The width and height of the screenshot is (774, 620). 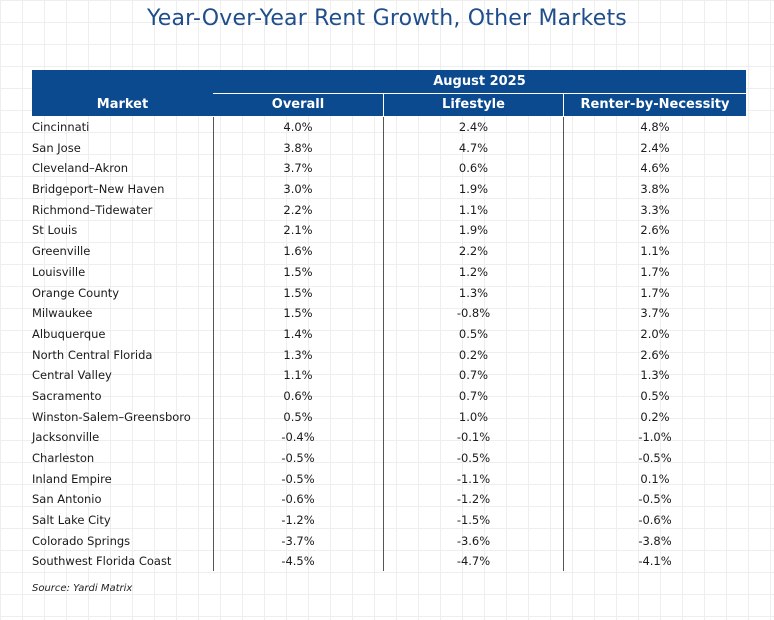 I want to click on cell-lifestyle: 0.7%, so click(x=473, y=375).